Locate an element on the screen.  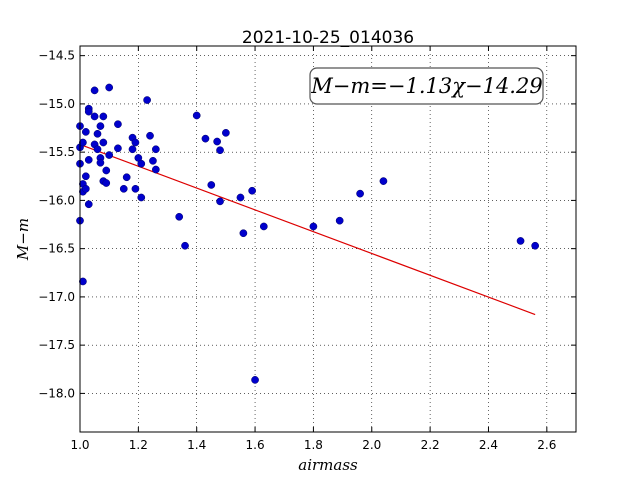
x-tick-label: 2.4 is located at coordinates (488, 445).